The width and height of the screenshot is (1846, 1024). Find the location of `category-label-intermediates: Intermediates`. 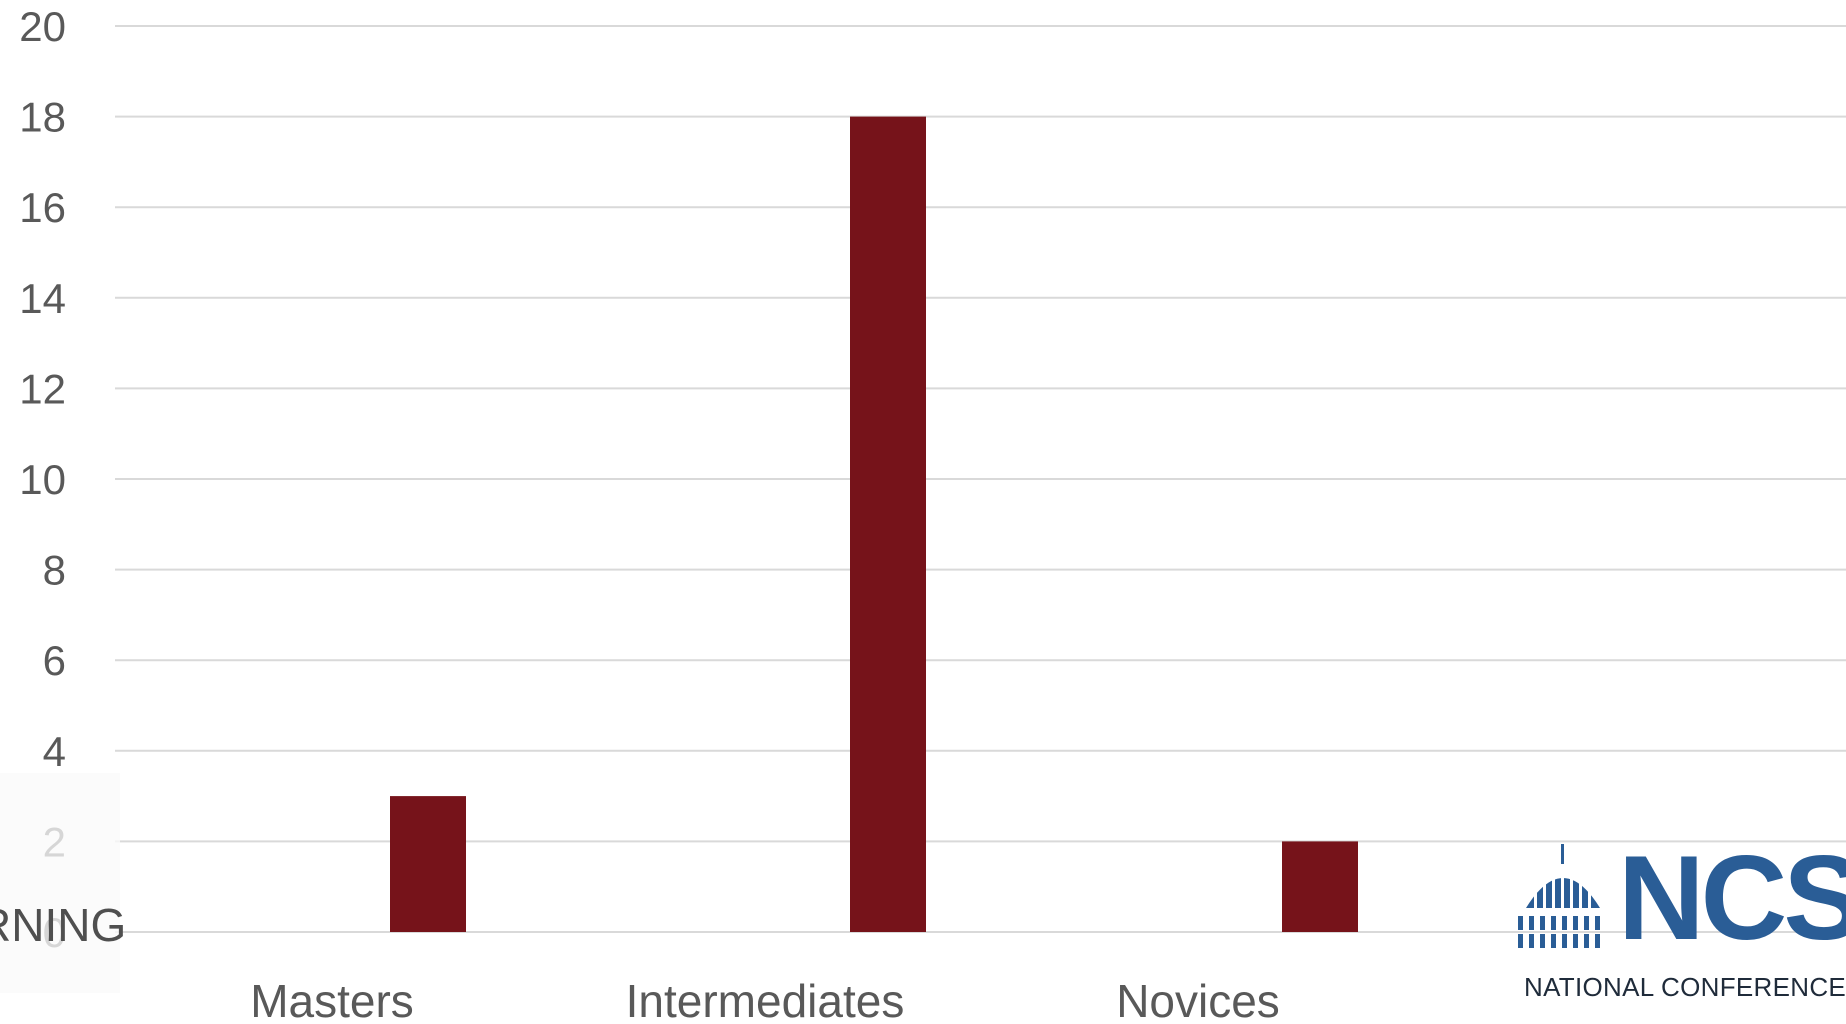

category-label-intermediates: Intermediates is located at coordinates (765, 999).